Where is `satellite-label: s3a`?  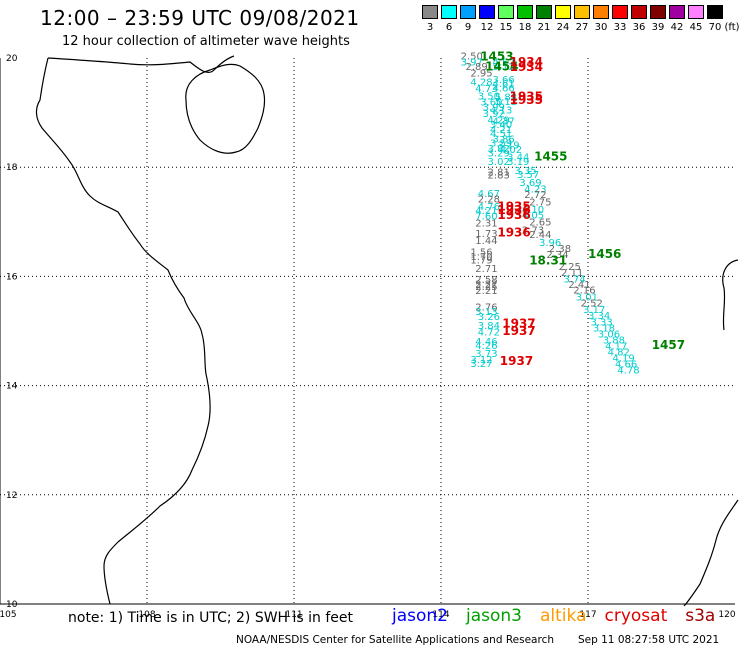 satellite-label: s3a is located at coordinates (700, 616).